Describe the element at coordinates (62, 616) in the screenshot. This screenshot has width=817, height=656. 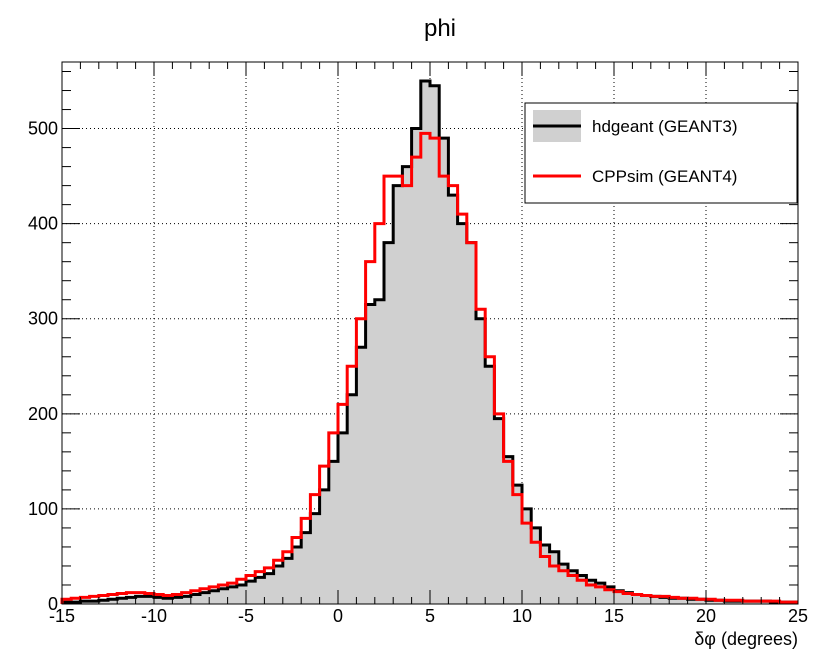
I see `x-tick-label: -15` at that location.